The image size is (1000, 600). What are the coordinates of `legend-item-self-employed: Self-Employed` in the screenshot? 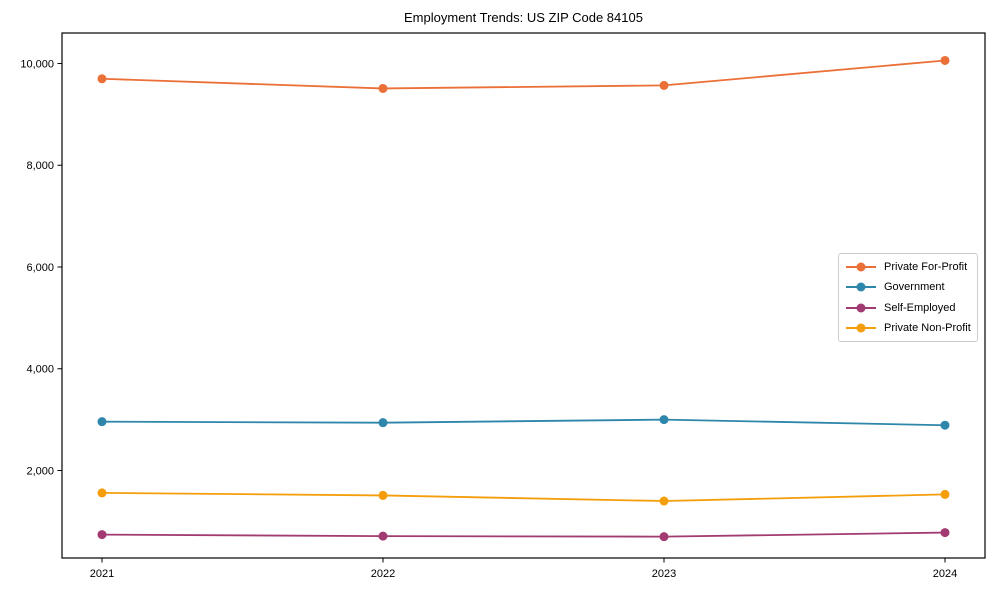 It's located at (908, 308).